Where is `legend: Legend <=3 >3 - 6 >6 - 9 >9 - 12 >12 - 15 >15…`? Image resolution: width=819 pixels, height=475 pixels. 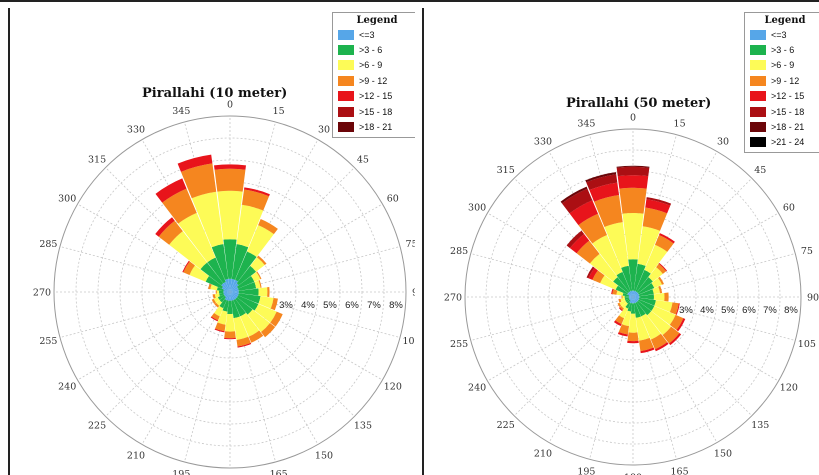
legend: Legend <=3 >3 - 6 >6 - 9 >9 - 12 >12 - 15 >15… is located at coordinates (781, 83).